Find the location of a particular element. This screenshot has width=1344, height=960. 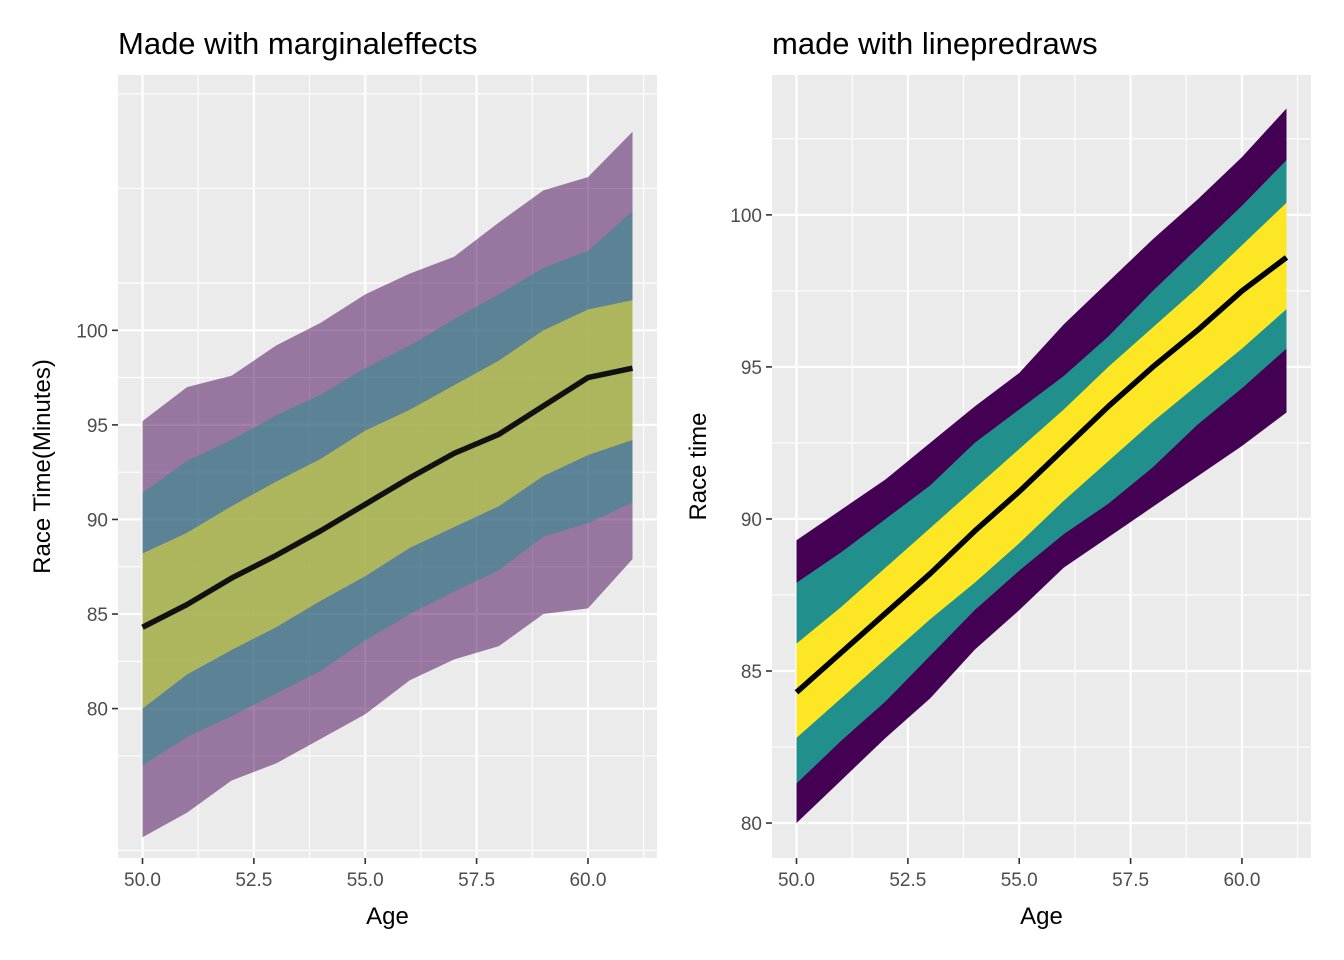

chart-title: Made with marginaleffects is located at coordinates (298, 43).